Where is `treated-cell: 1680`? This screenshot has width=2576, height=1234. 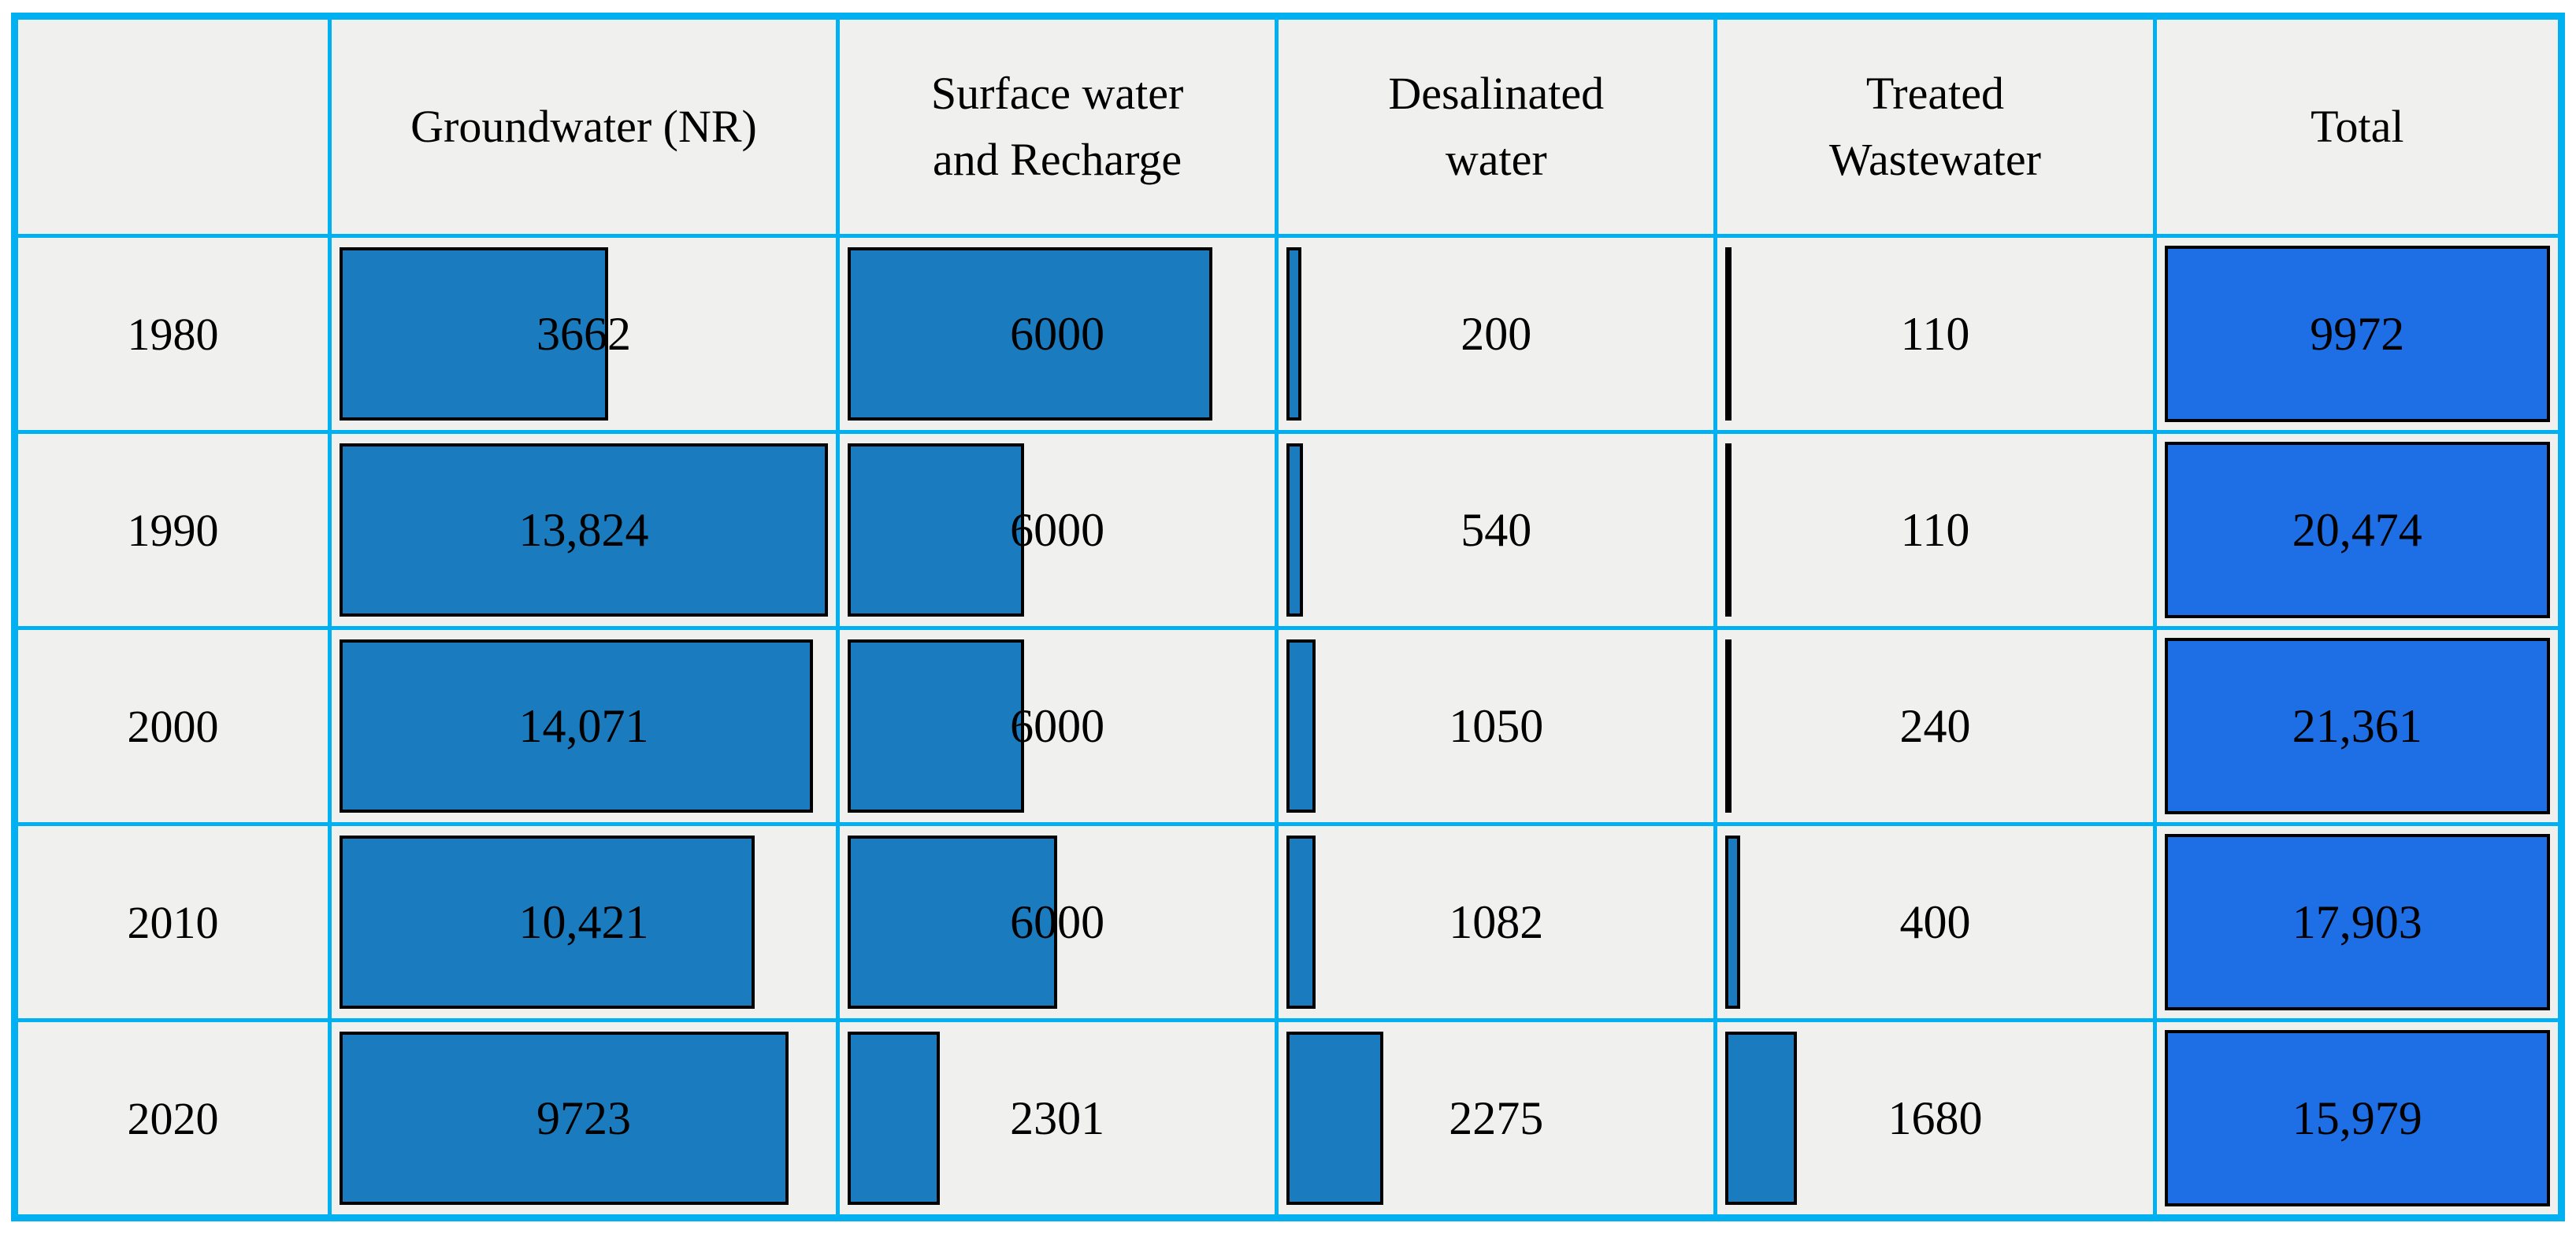 treated-cell: 1680 is located at coordinates (1935, 1119).